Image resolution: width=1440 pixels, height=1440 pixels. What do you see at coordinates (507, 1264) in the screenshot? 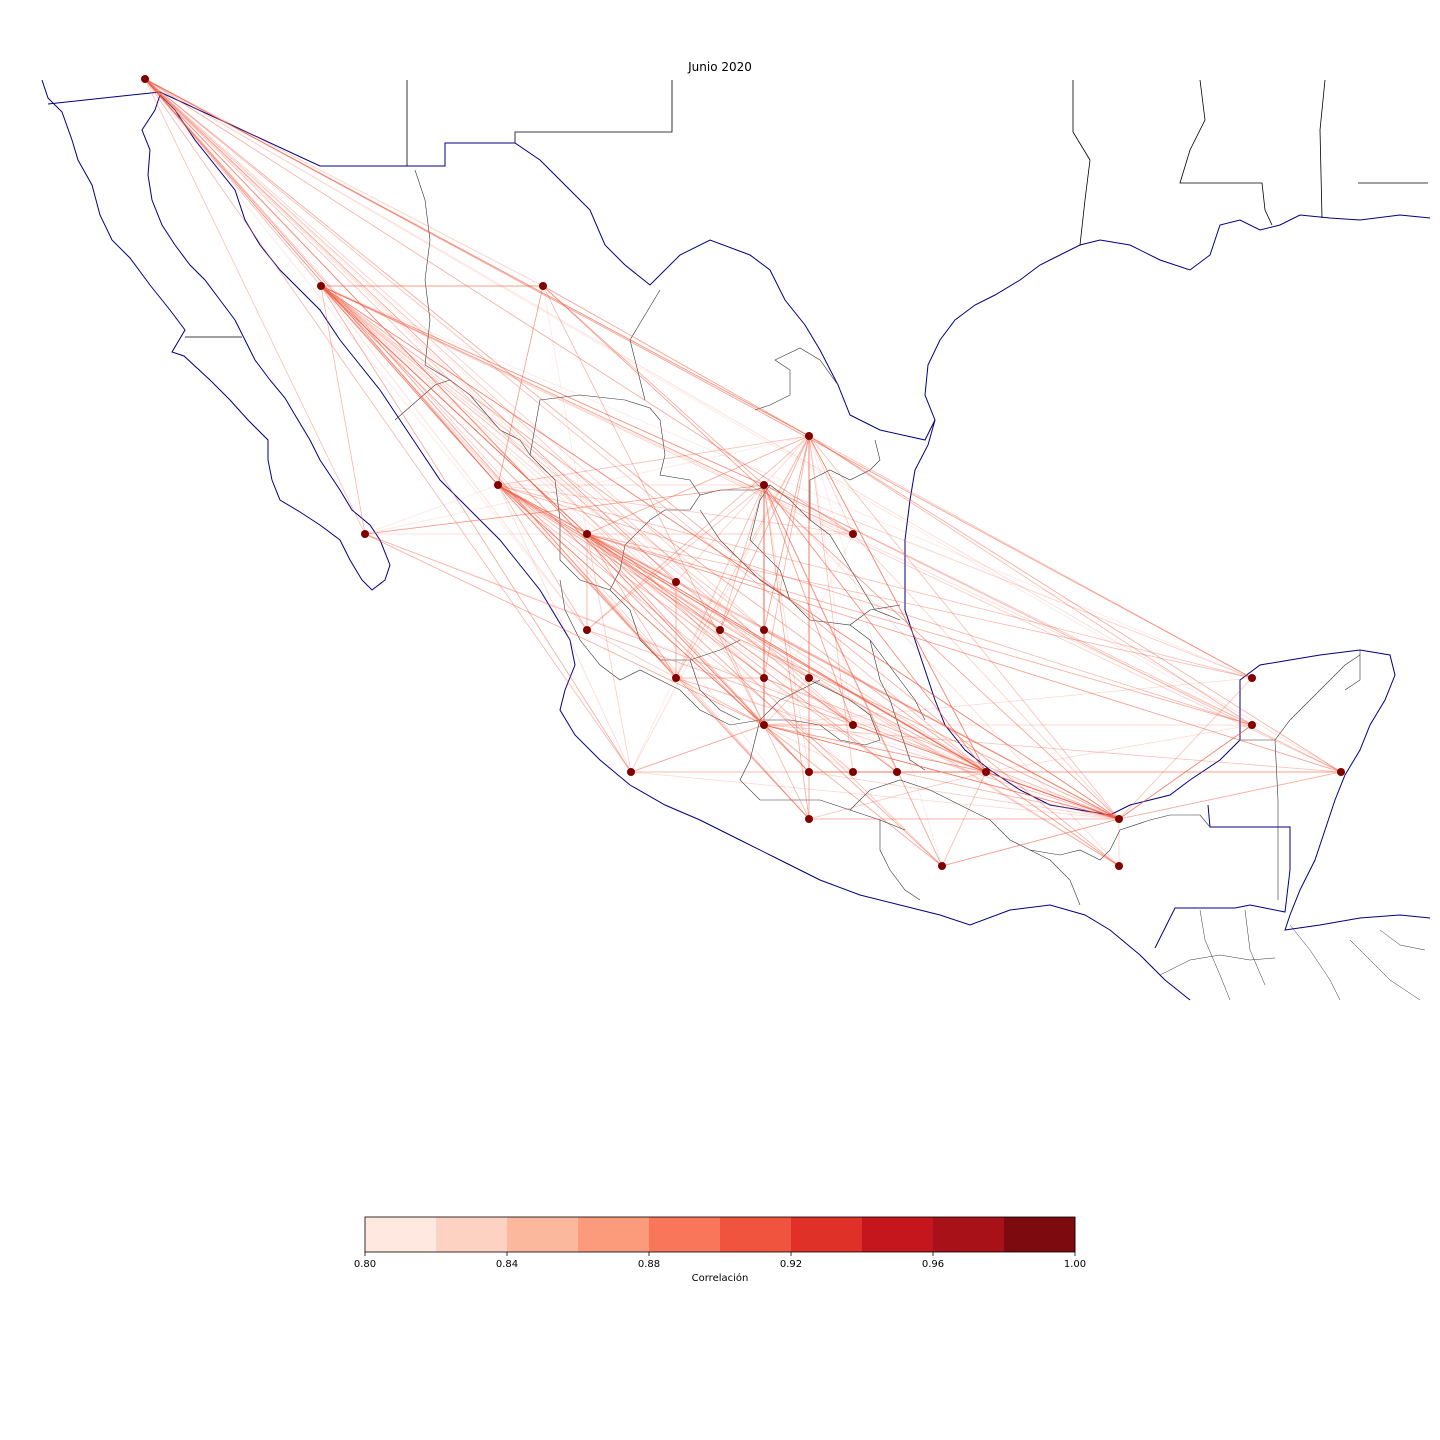
I see `colorbar-tick-label: 0.84` at bounding box center [507, 1264].